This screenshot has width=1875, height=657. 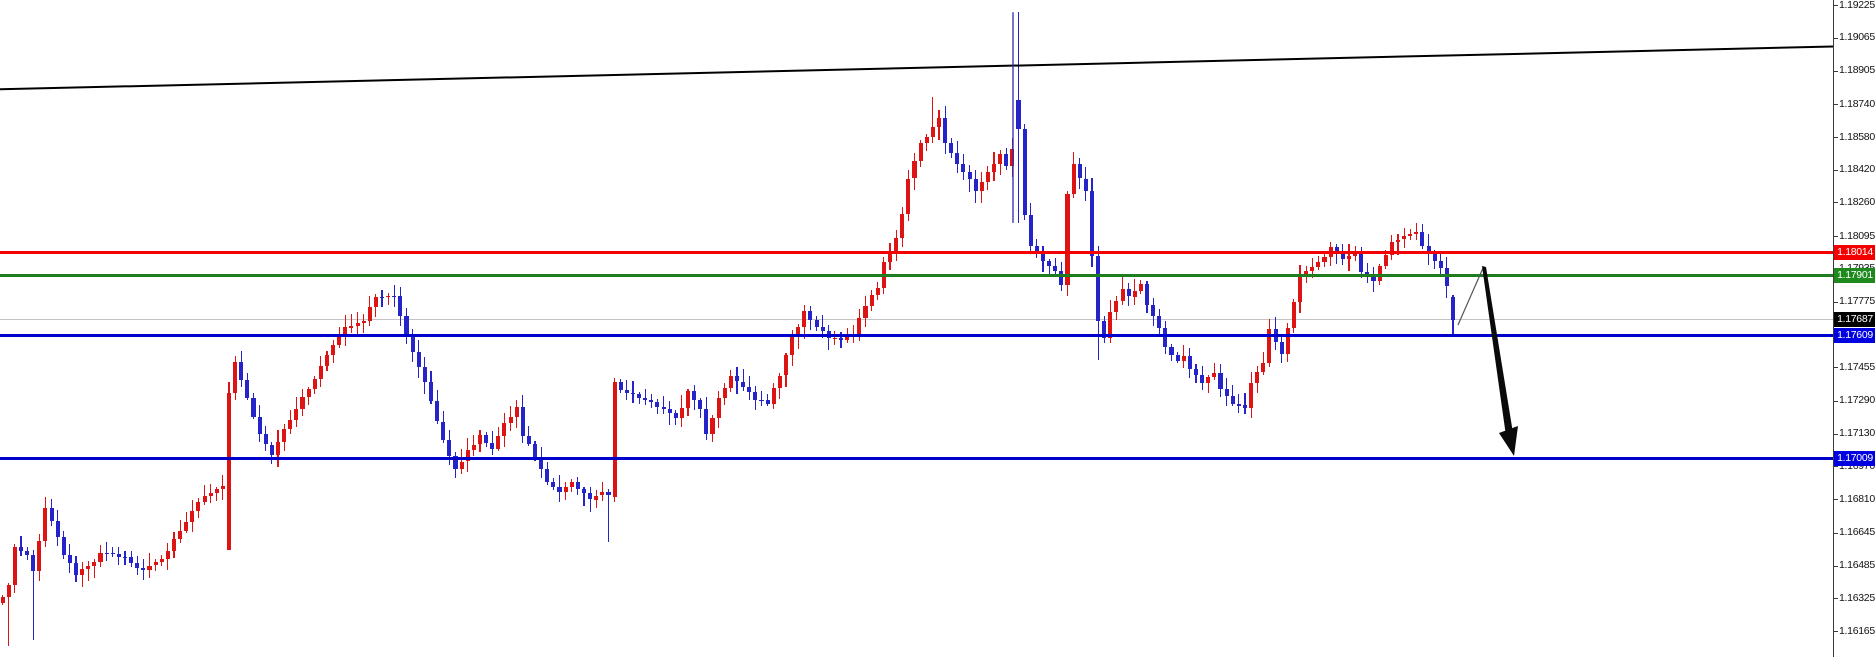 What do you see at coordinates (1857, 169) in the screenshot?
I see `axis-tick-label: 1.18420` at bounding box center [1857, 169].